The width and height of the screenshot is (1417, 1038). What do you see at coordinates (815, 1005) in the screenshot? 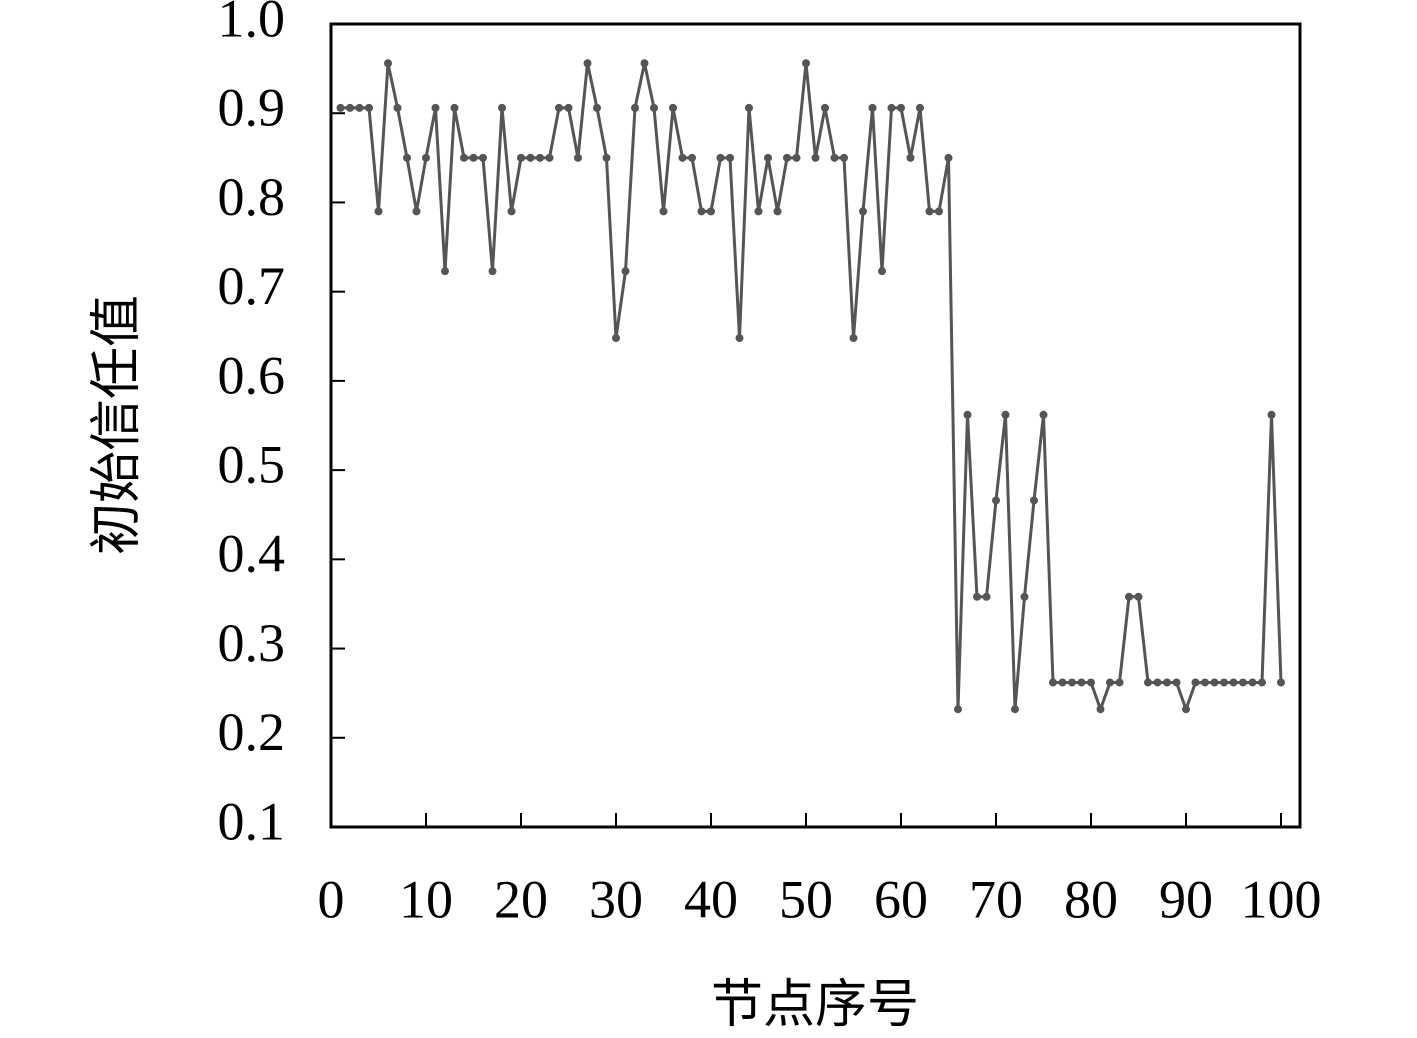
I see `x-axis-label: 节点序号` at bounding box center [815, 1005].